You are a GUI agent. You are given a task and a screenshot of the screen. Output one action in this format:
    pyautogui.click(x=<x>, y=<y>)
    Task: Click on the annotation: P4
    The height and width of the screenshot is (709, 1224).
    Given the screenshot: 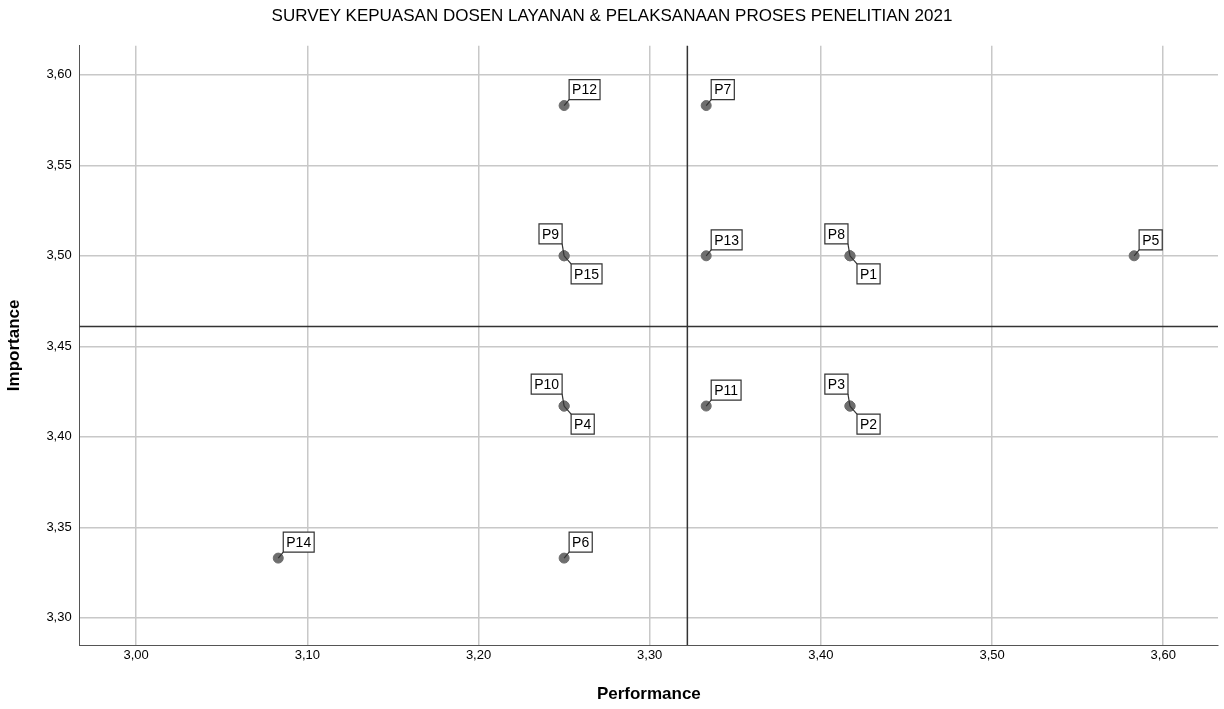 What is the action you would take?
    pyautogui.click(x=583, y=423)
    